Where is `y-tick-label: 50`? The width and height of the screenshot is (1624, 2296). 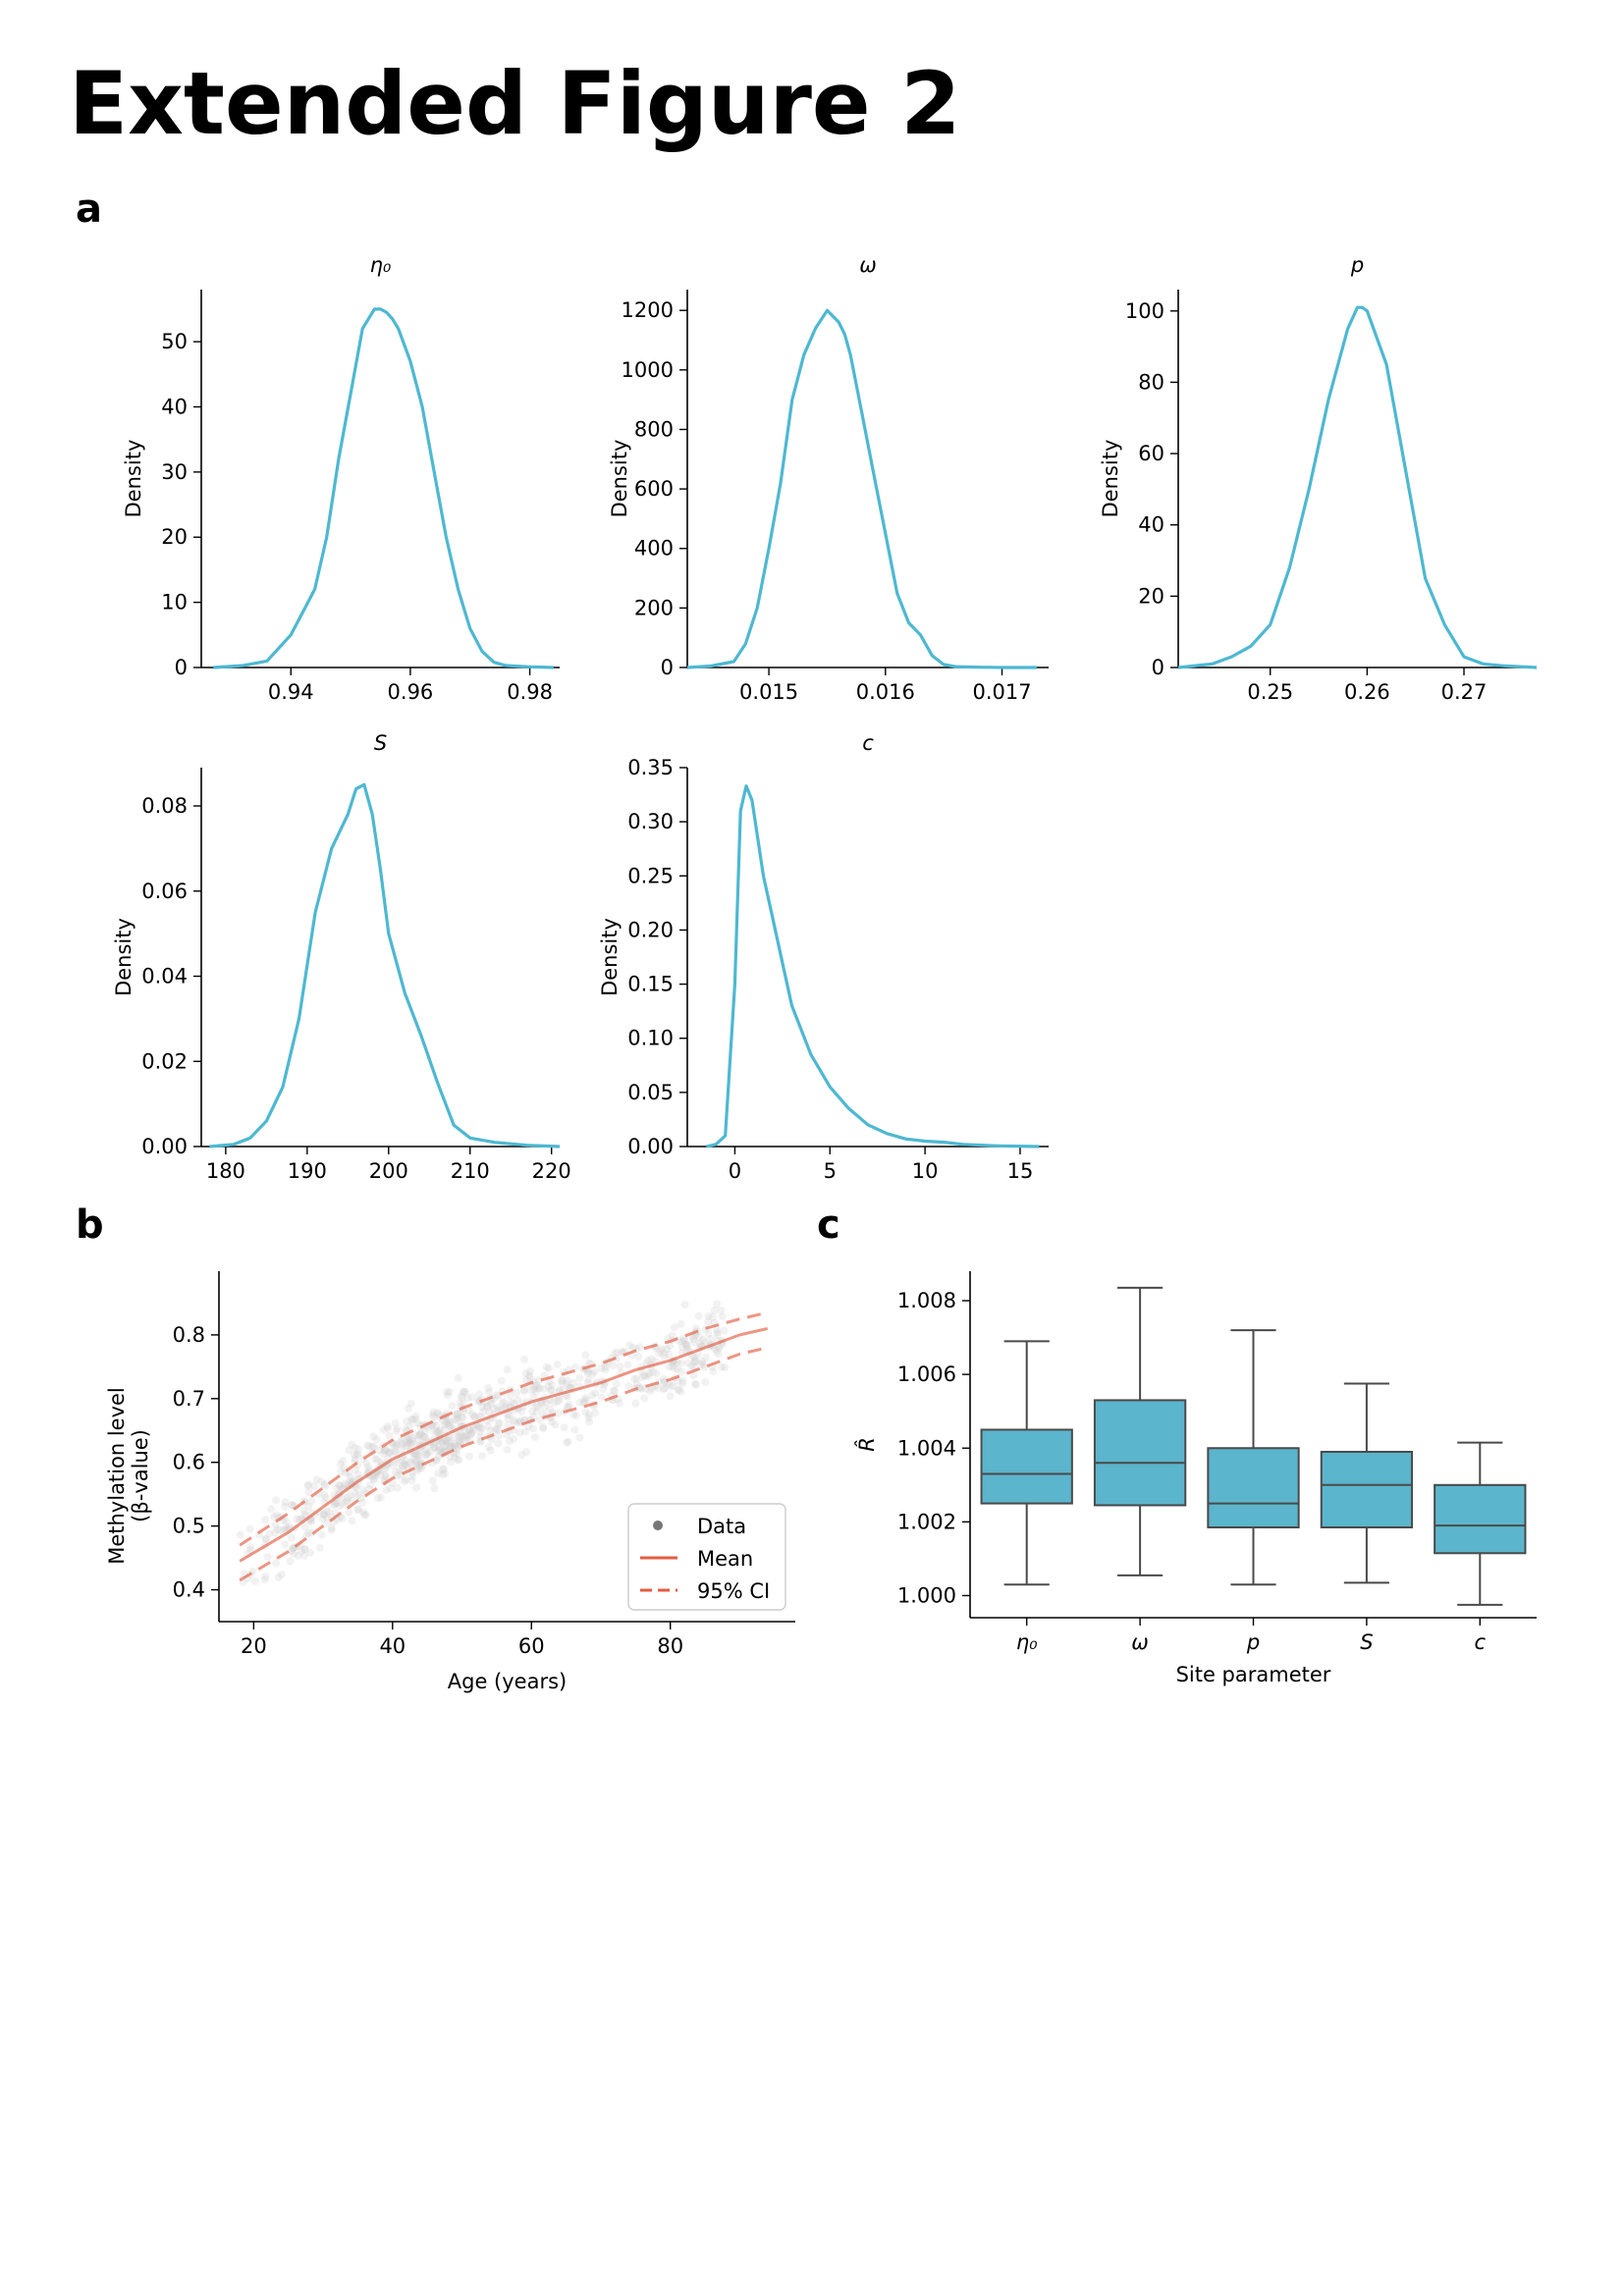 y-tick-label: 50 is located at coordinates (174, 341).